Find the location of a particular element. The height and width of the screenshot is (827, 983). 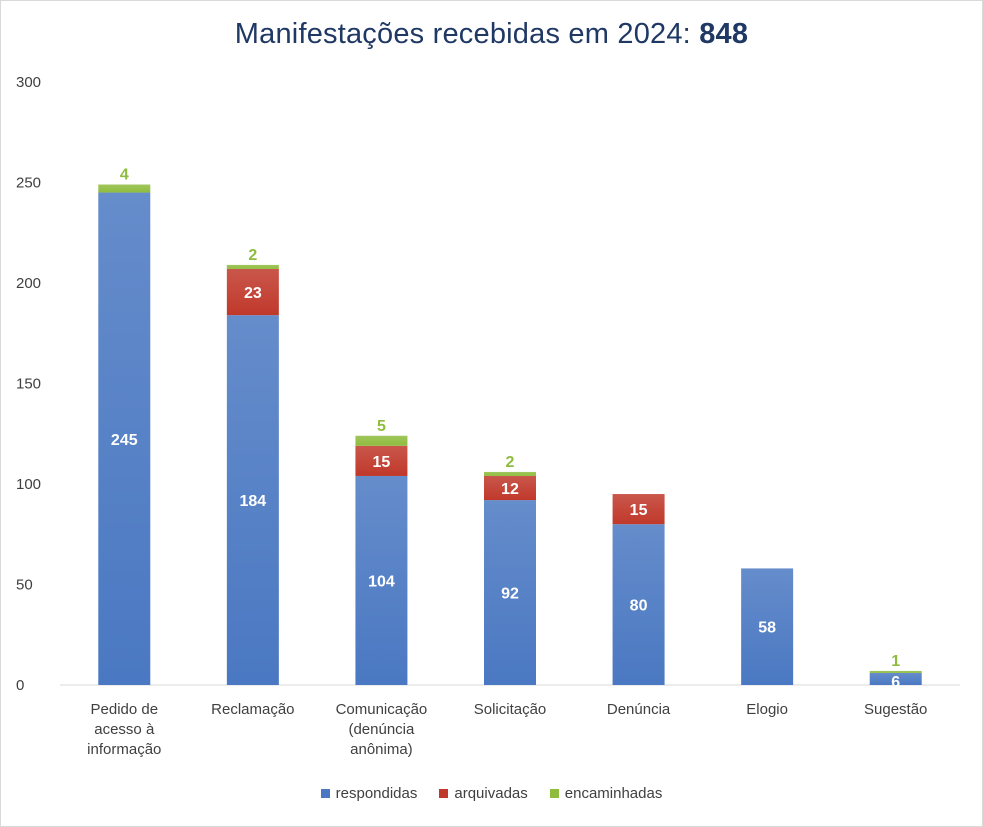

chart-title: Manifestações recebidas em 2024: 848 is located at coordinates (491, 34).